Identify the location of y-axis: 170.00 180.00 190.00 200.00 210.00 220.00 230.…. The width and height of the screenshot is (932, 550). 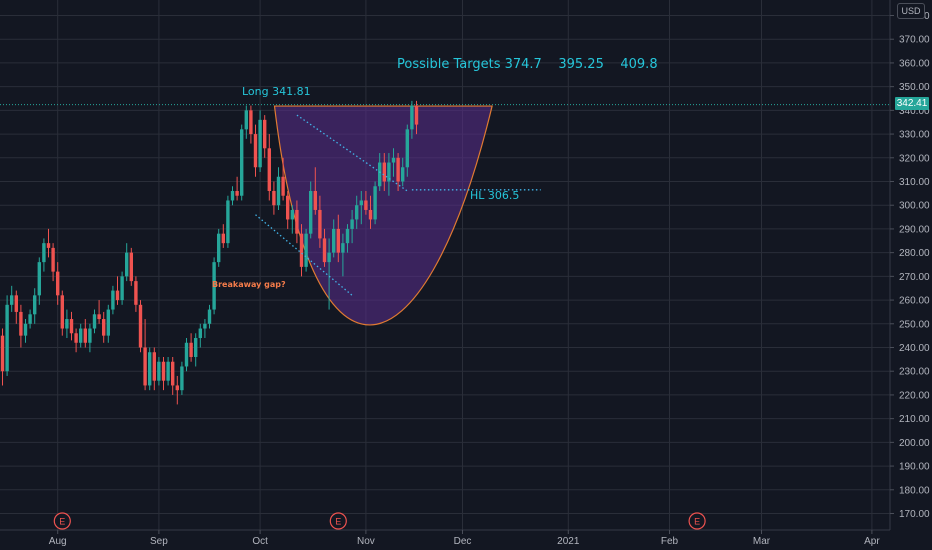
(909, 265).